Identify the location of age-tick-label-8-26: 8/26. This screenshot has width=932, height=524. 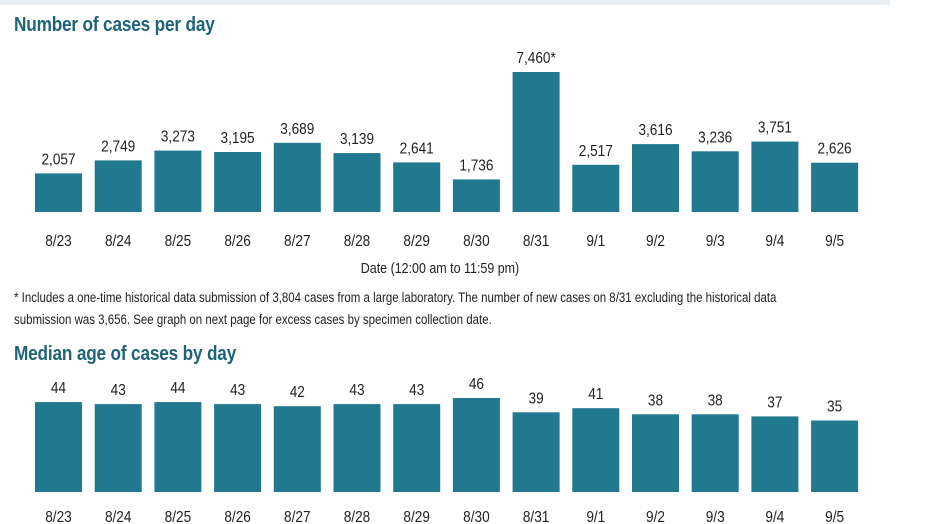
(237, 516).